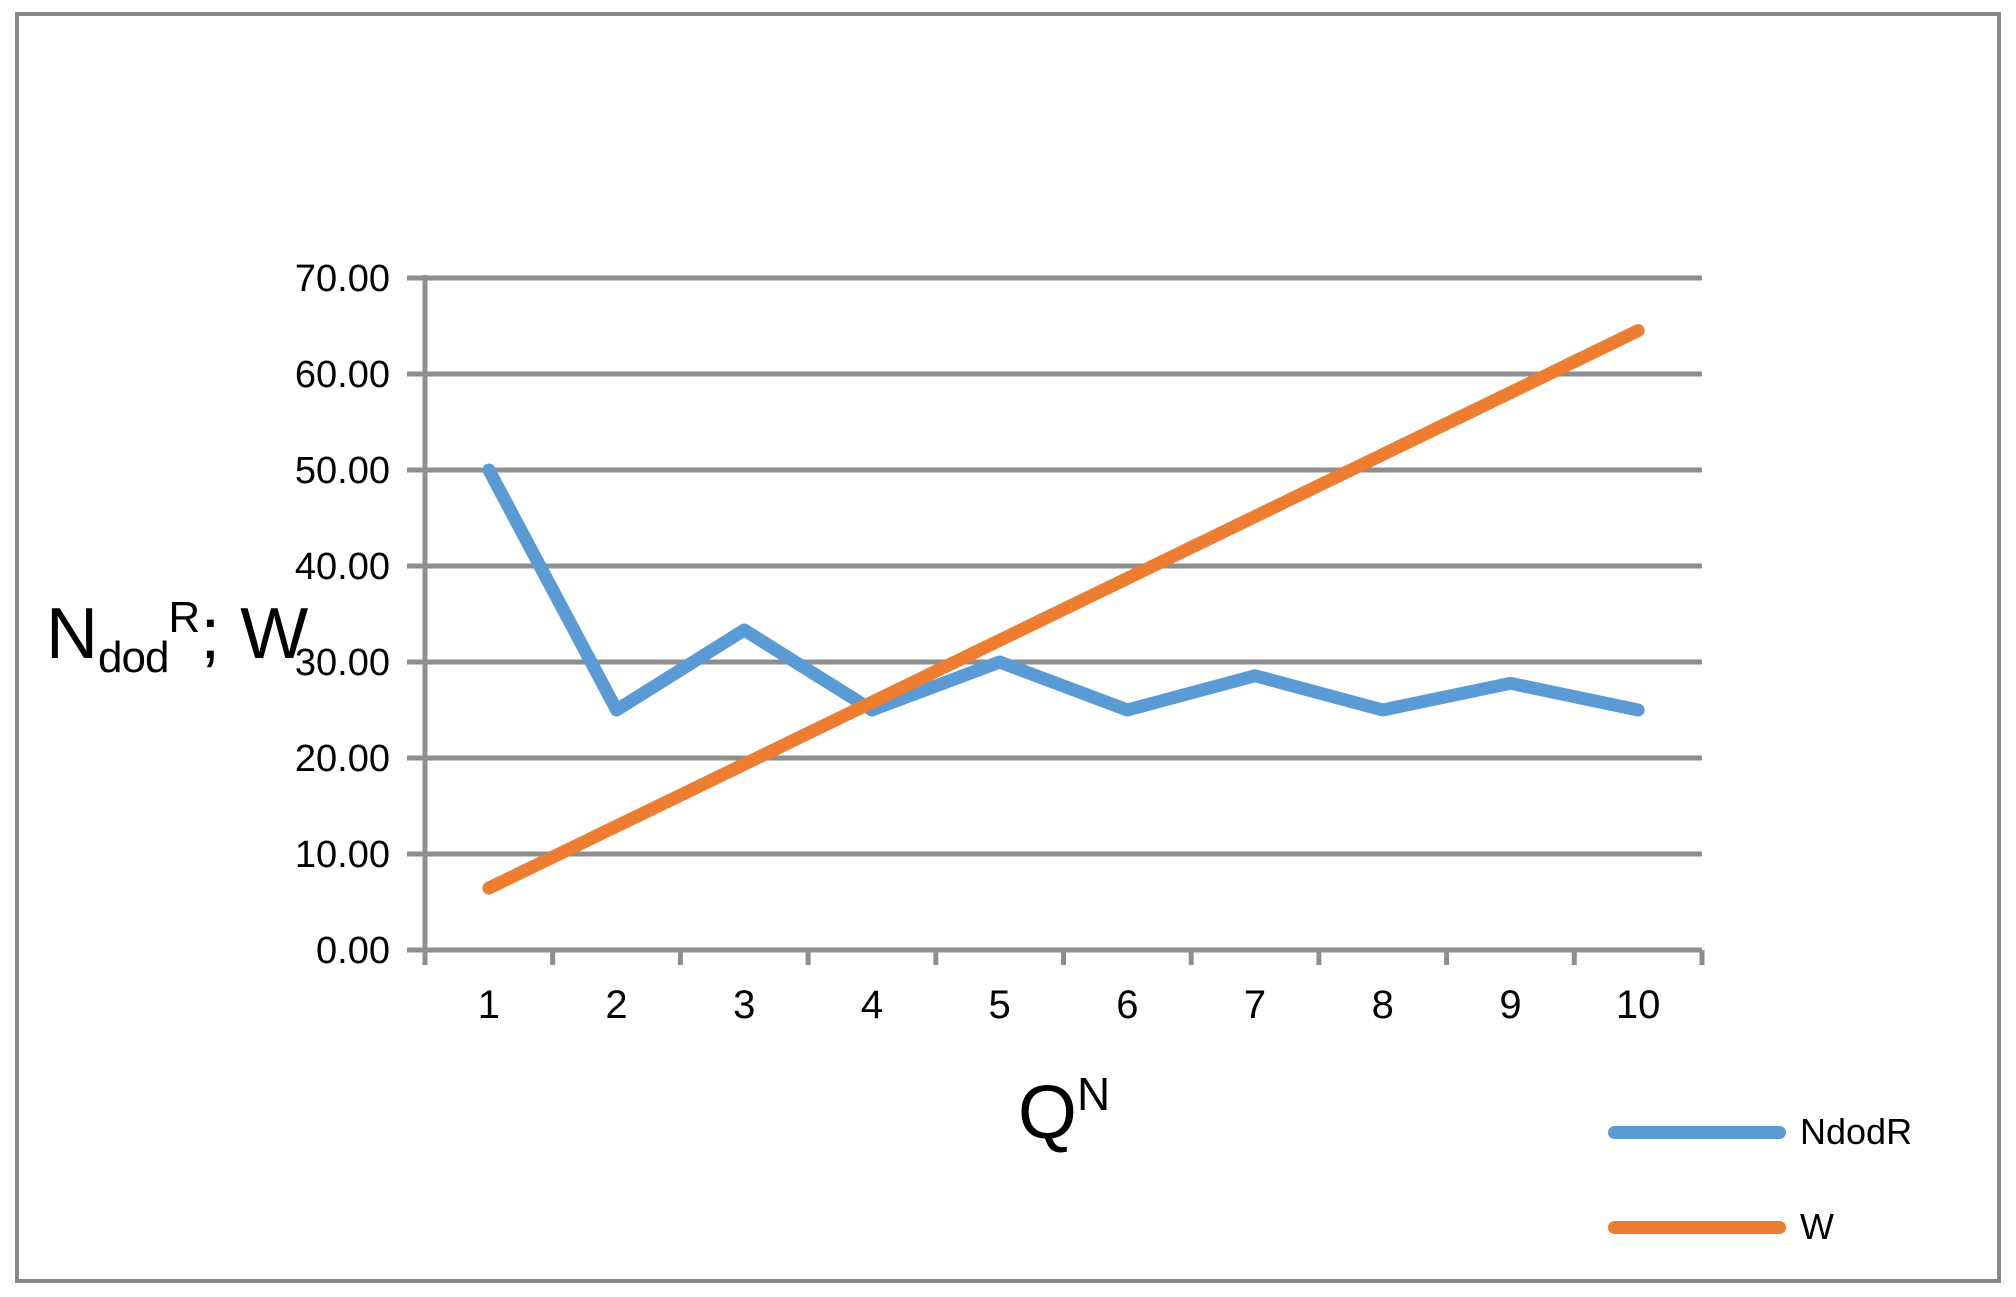 This screenshot has width=2016, height=1297. I want to click on y-tick-label: 50.00, so click(342, 471).